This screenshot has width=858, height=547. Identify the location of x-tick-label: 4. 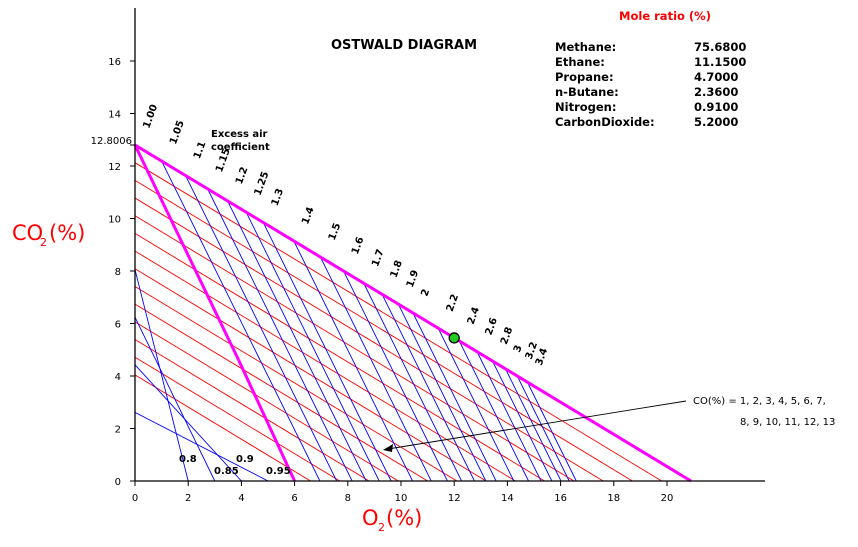
(241, 498).